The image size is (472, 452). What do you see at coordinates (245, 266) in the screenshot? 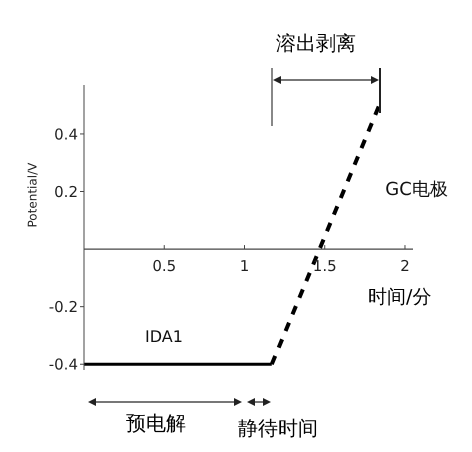
I see `x-tick-label: 1` at bounding box center [245, 266].